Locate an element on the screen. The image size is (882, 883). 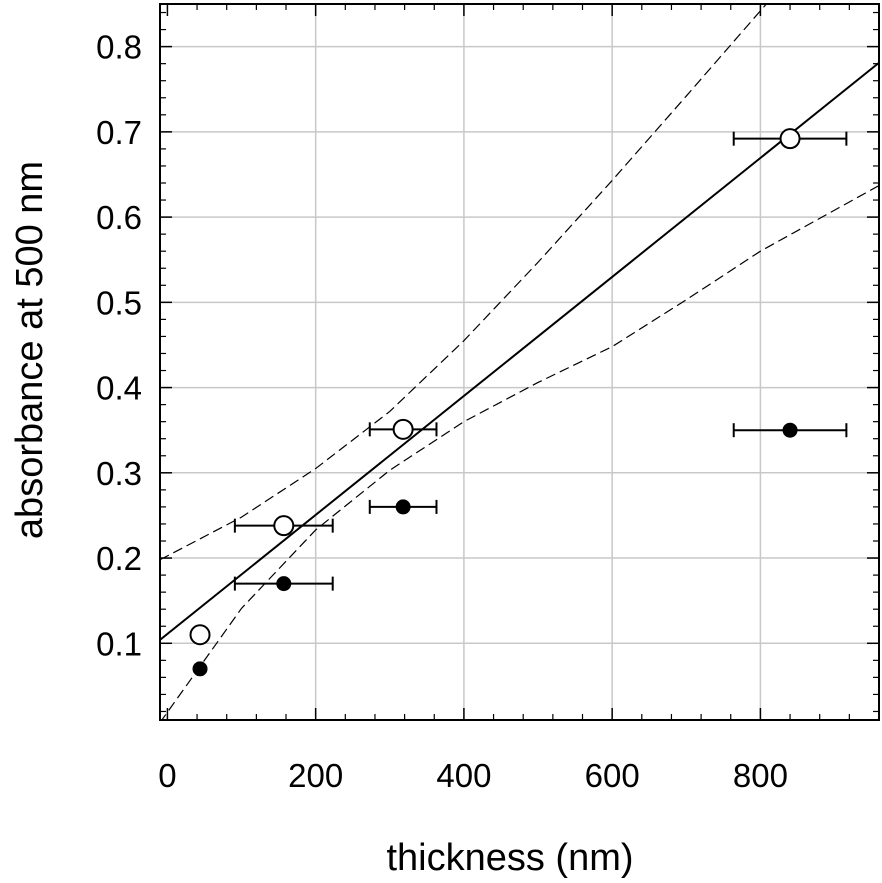
y-tick-label: 0.6 is located at coordinates (119, 217).